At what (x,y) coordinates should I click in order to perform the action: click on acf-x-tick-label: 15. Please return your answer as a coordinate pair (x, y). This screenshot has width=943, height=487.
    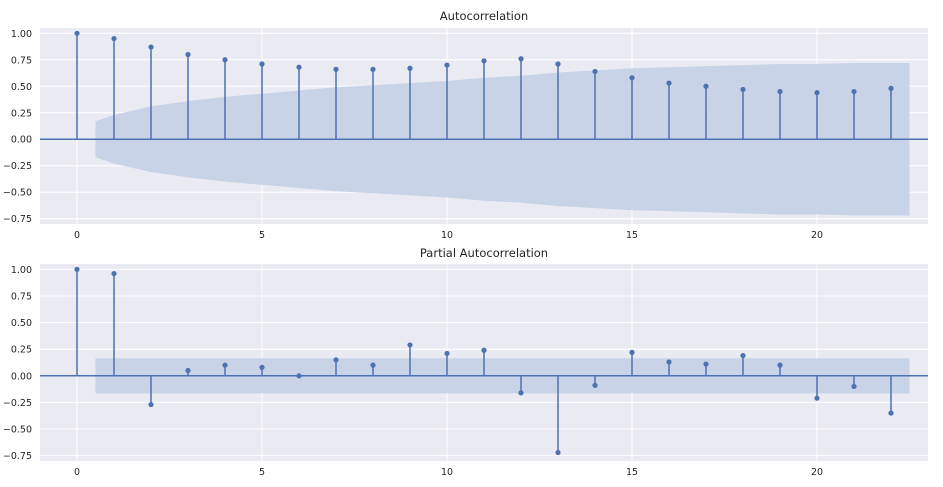
    Looking at the image, I should click on (632, 235).